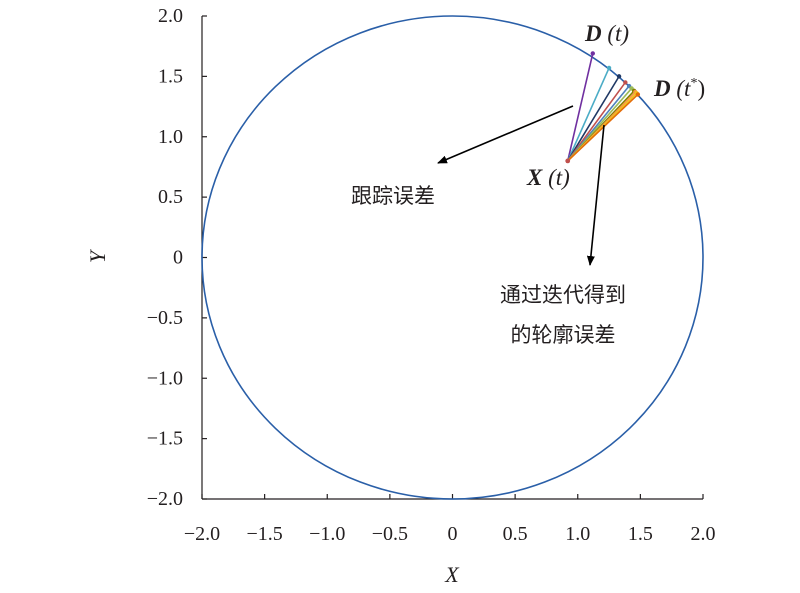  Describe the element at coordinates (327, 534) in the screenshot. I see `x-tick-label: −1.0` at that location.